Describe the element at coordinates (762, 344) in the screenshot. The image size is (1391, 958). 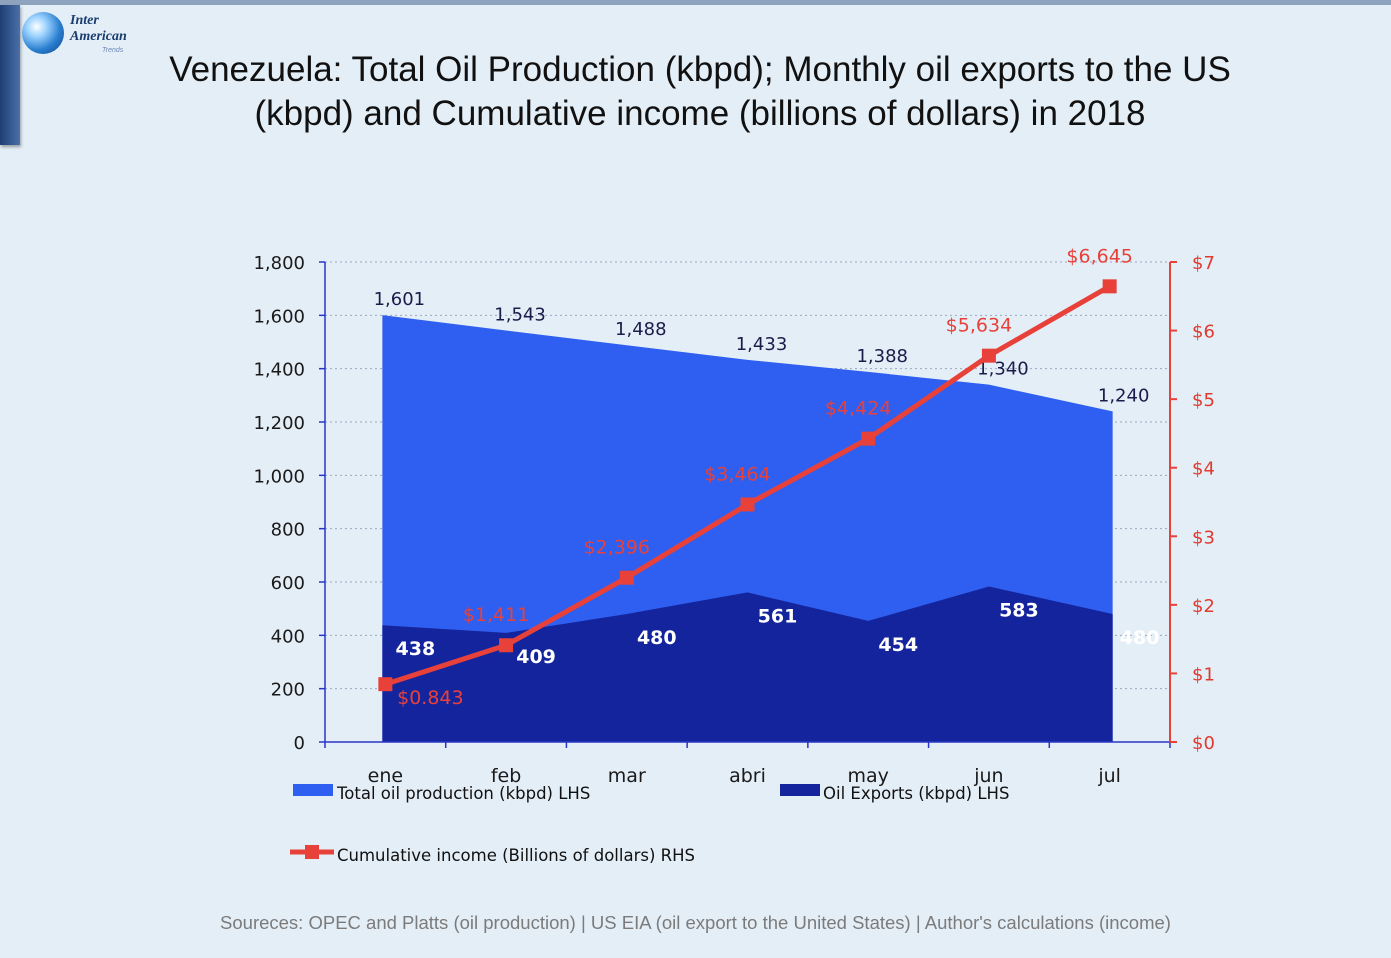
I see `production-data-label: 1,433` at that location.